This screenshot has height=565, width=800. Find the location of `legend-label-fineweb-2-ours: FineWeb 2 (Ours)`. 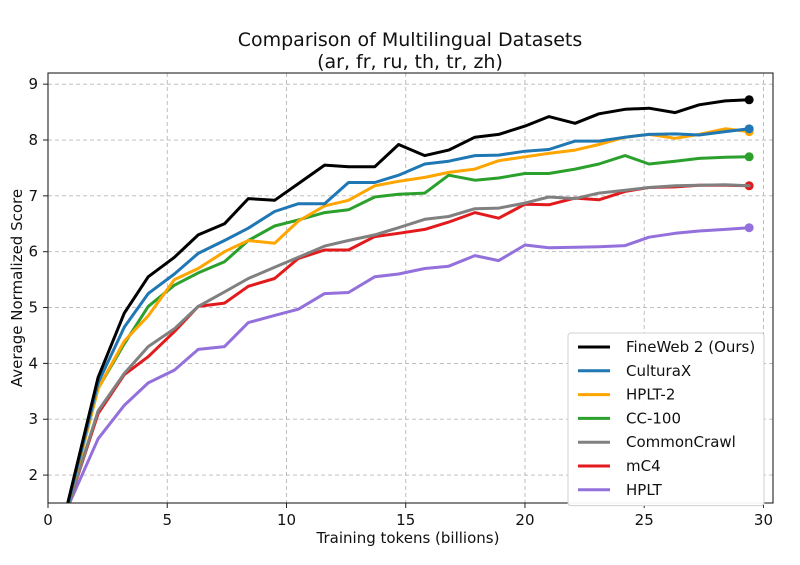

legend-label-fineweb-2-ours: FineWeb 2 (Ours) is located at coordinates (690, 347).